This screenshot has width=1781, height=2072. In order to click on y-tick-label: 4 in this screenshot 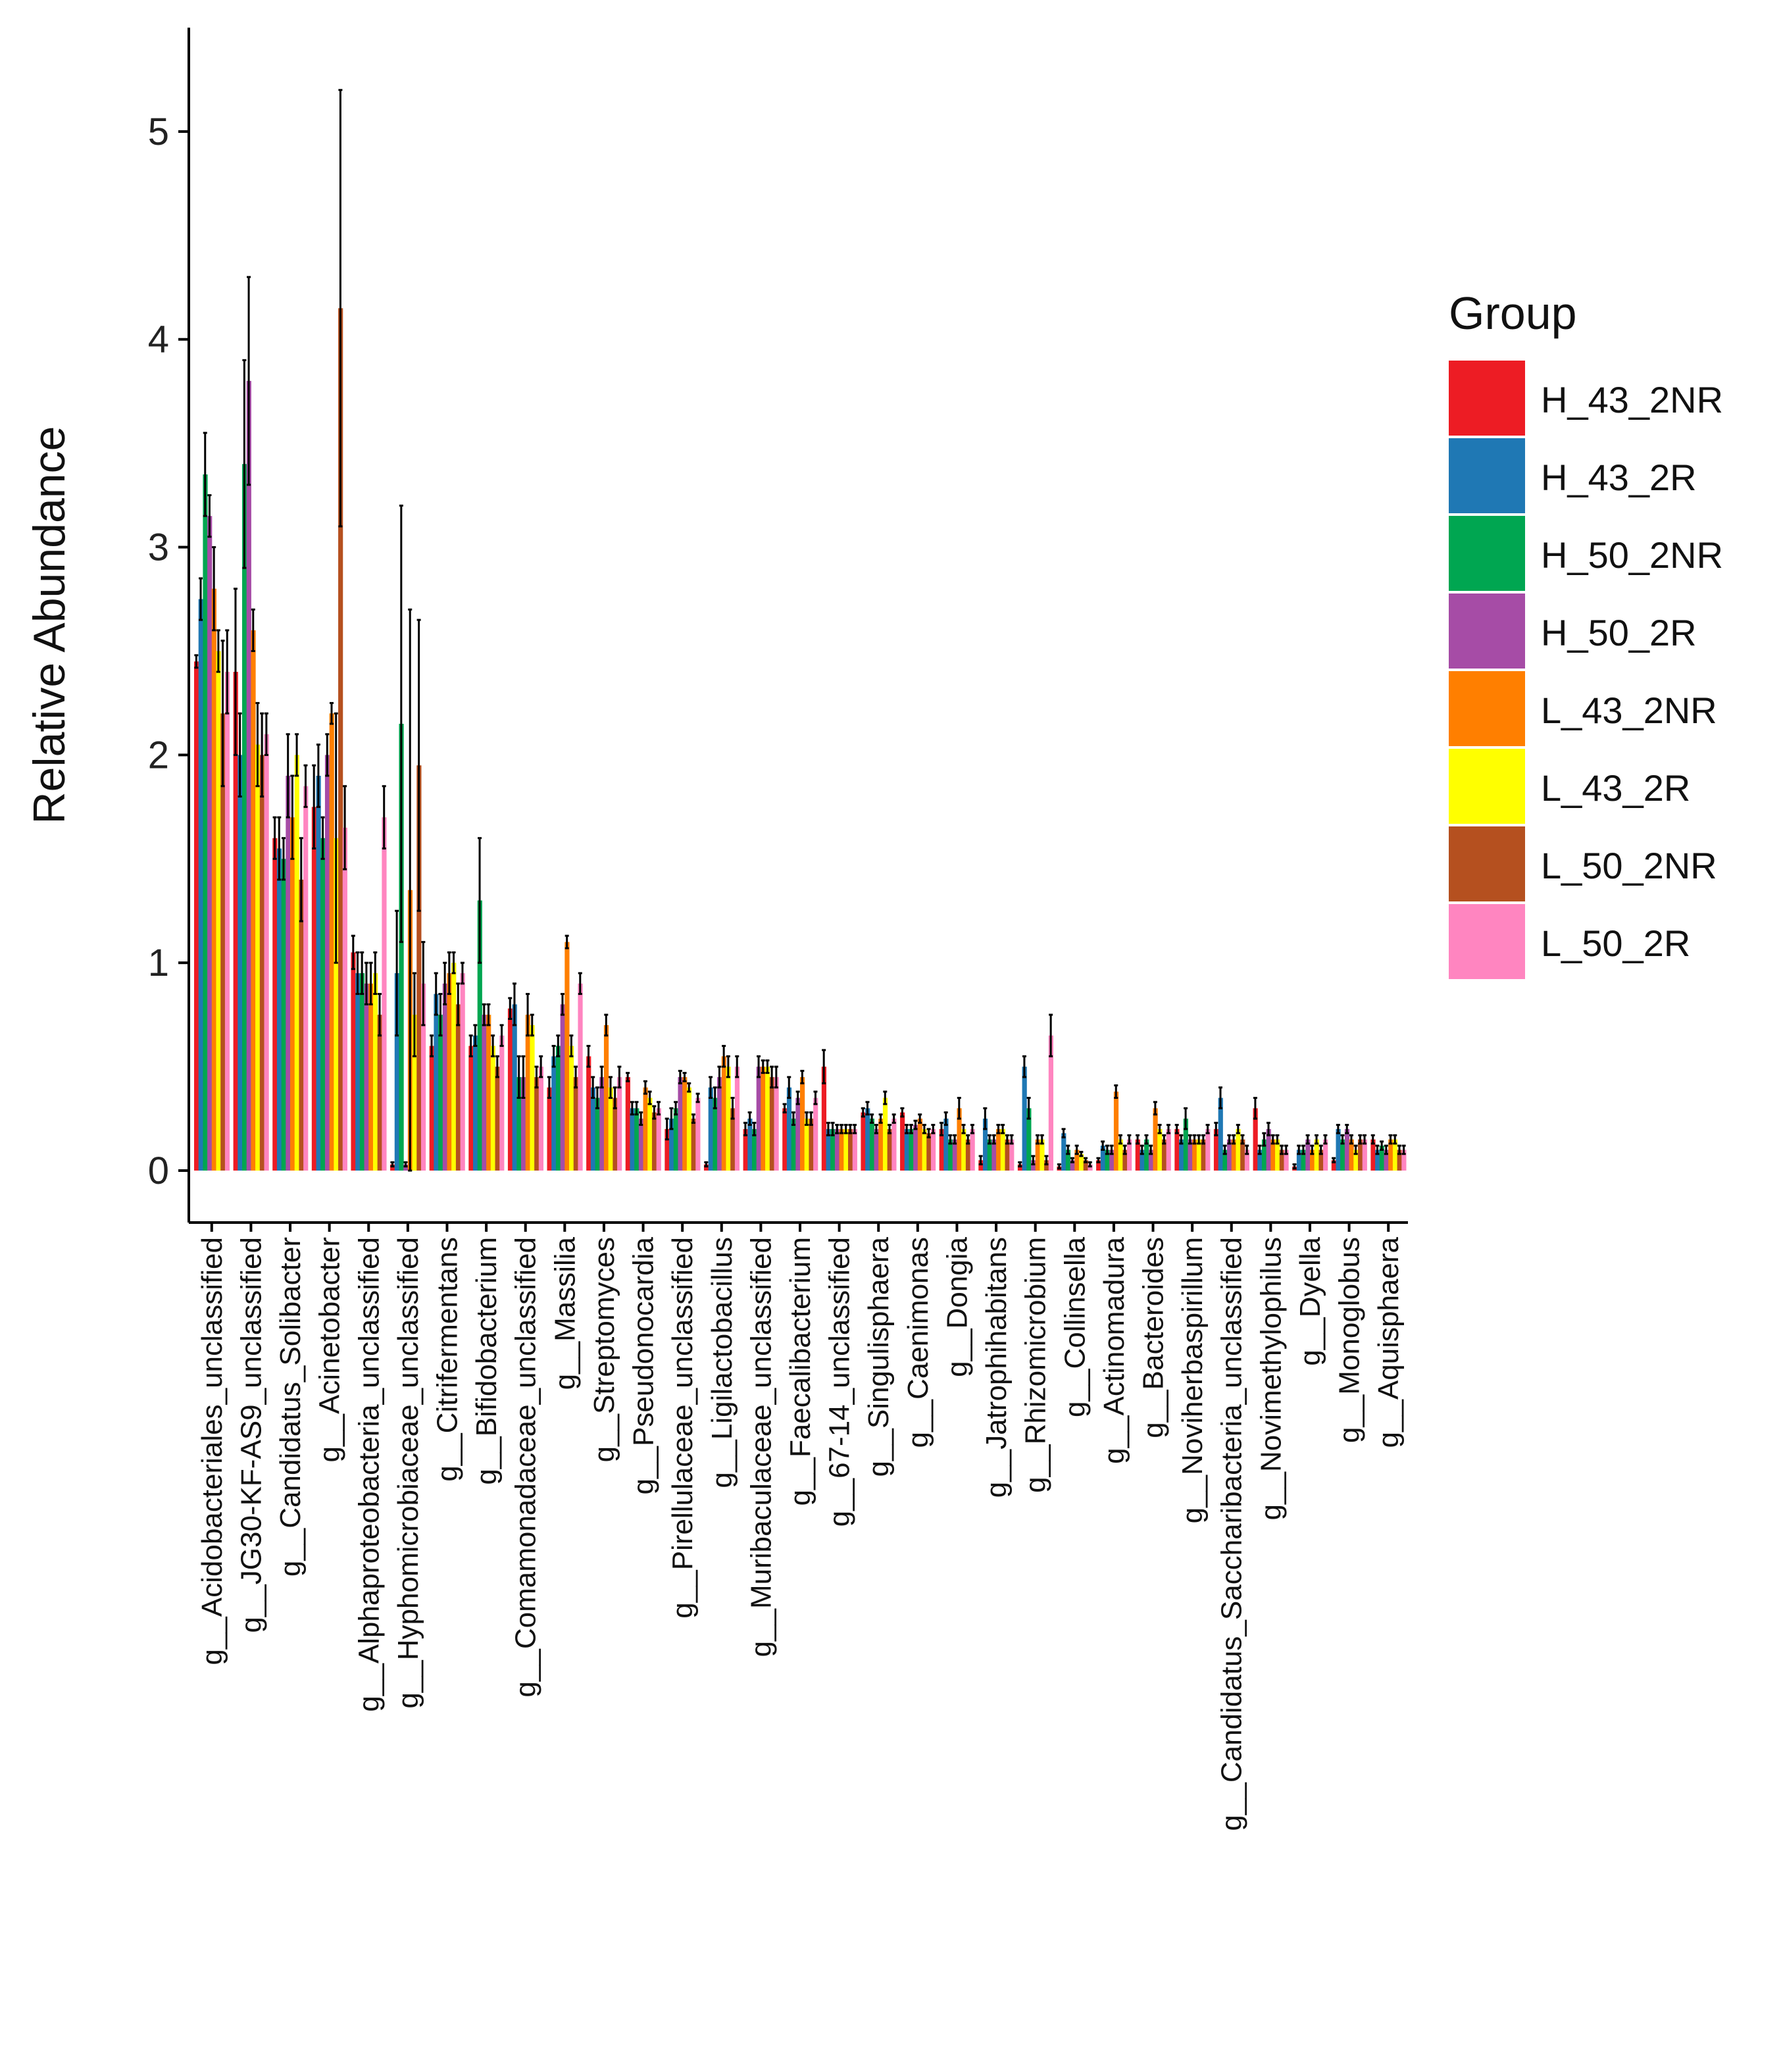, I will do `click(159, 339)`.